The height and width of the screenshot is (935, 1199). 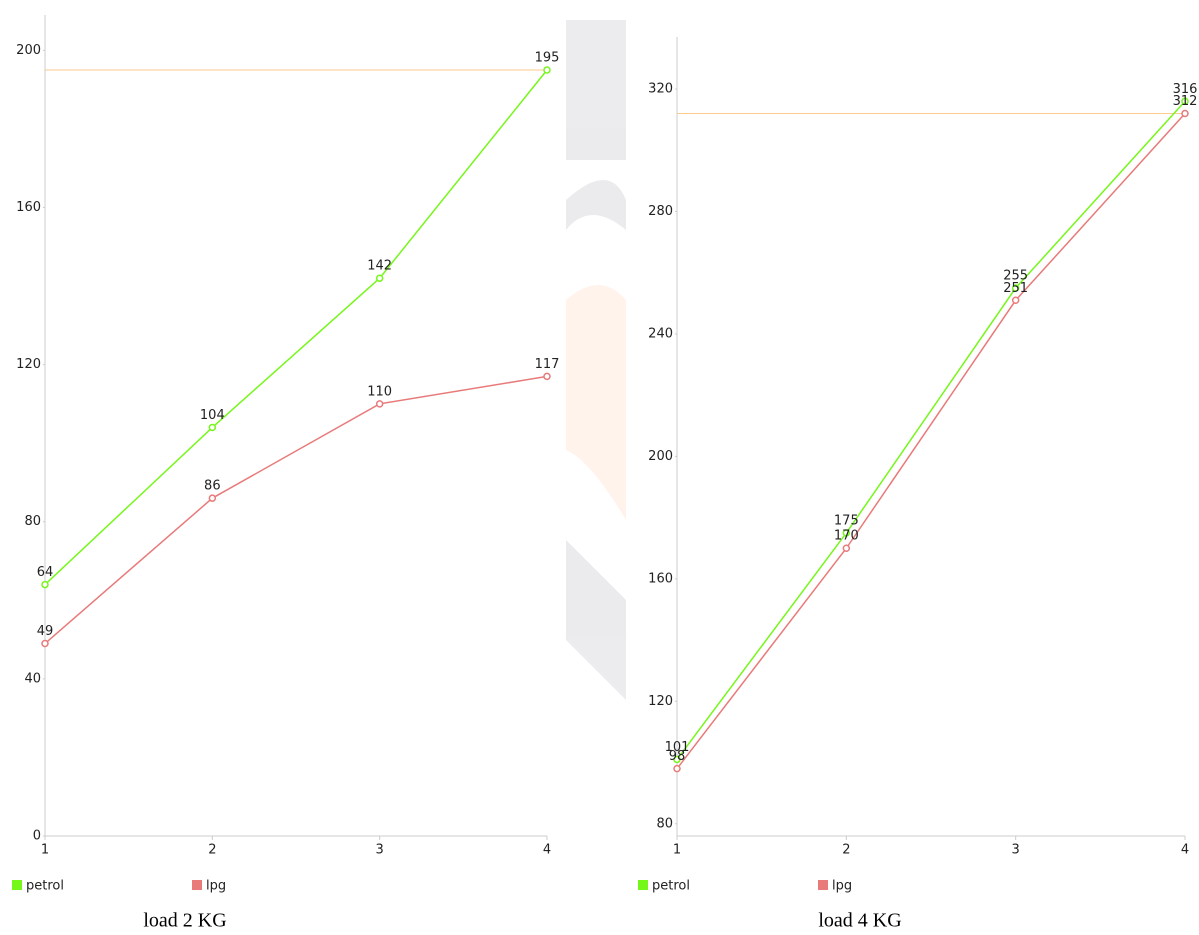 What do you see at coordinates (859, 921) in the screenshot?
I see `caption: load 4 KG` at bounding box center [859, 921].